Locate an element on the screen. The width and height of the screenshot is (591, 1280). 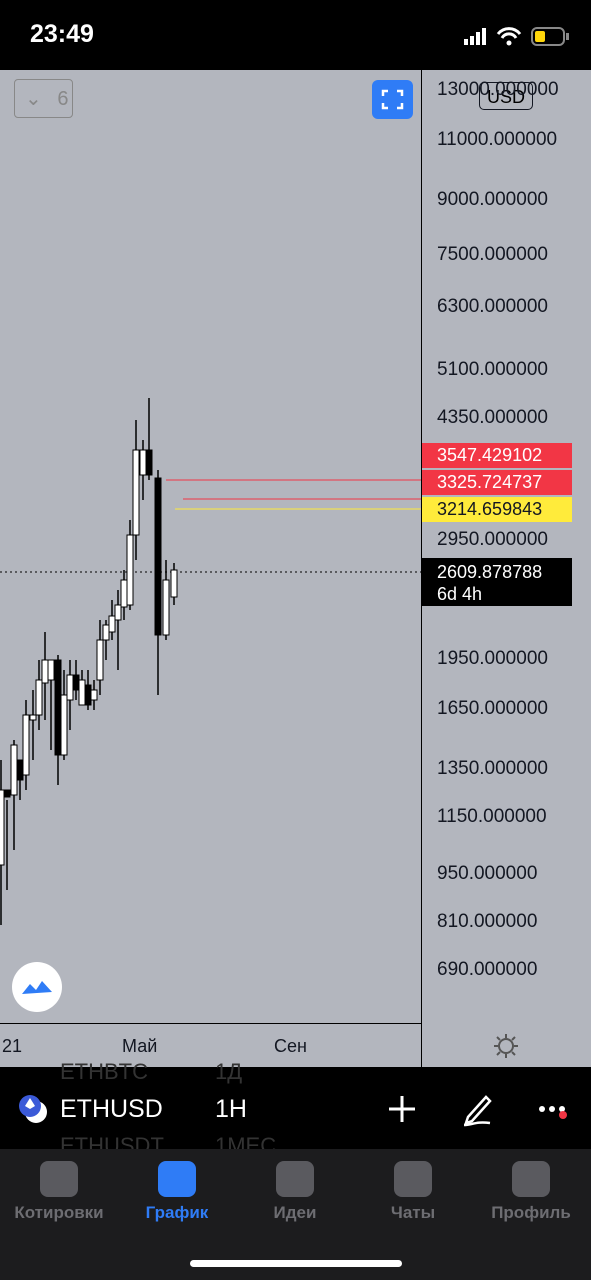
clock: 23:49 is located at coordinates (62, 34).